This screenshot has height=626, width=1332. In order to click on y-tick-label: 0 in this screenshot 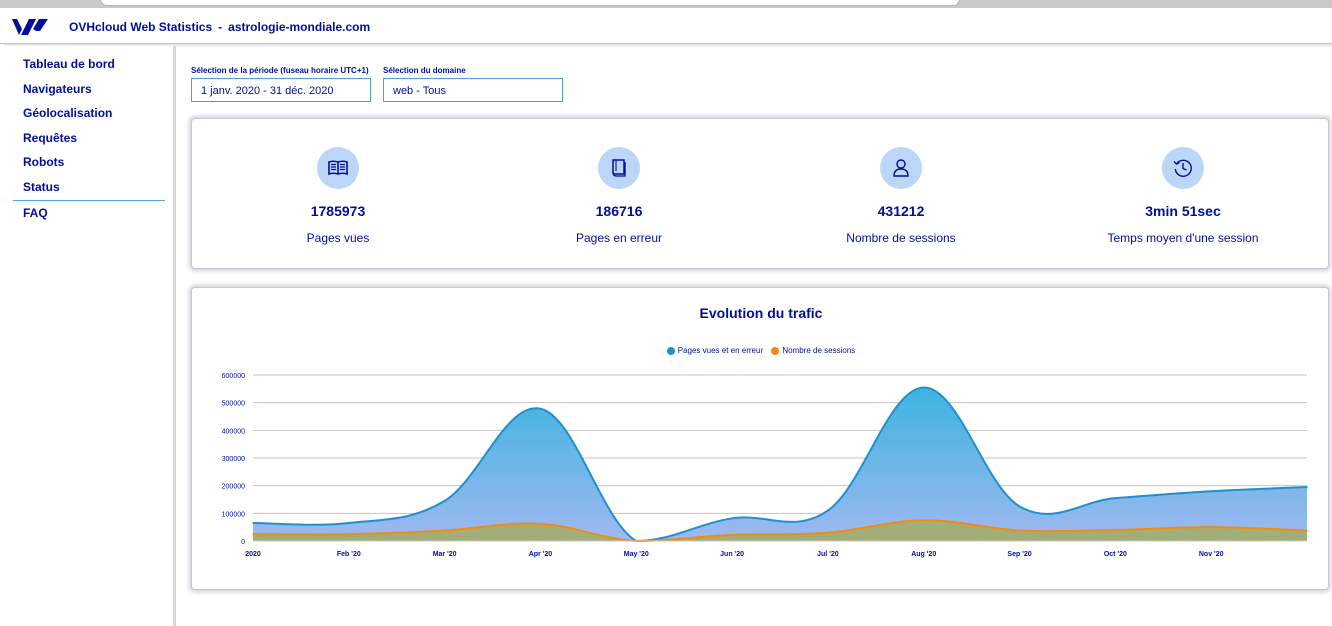, I will do `click(243, 542)`.